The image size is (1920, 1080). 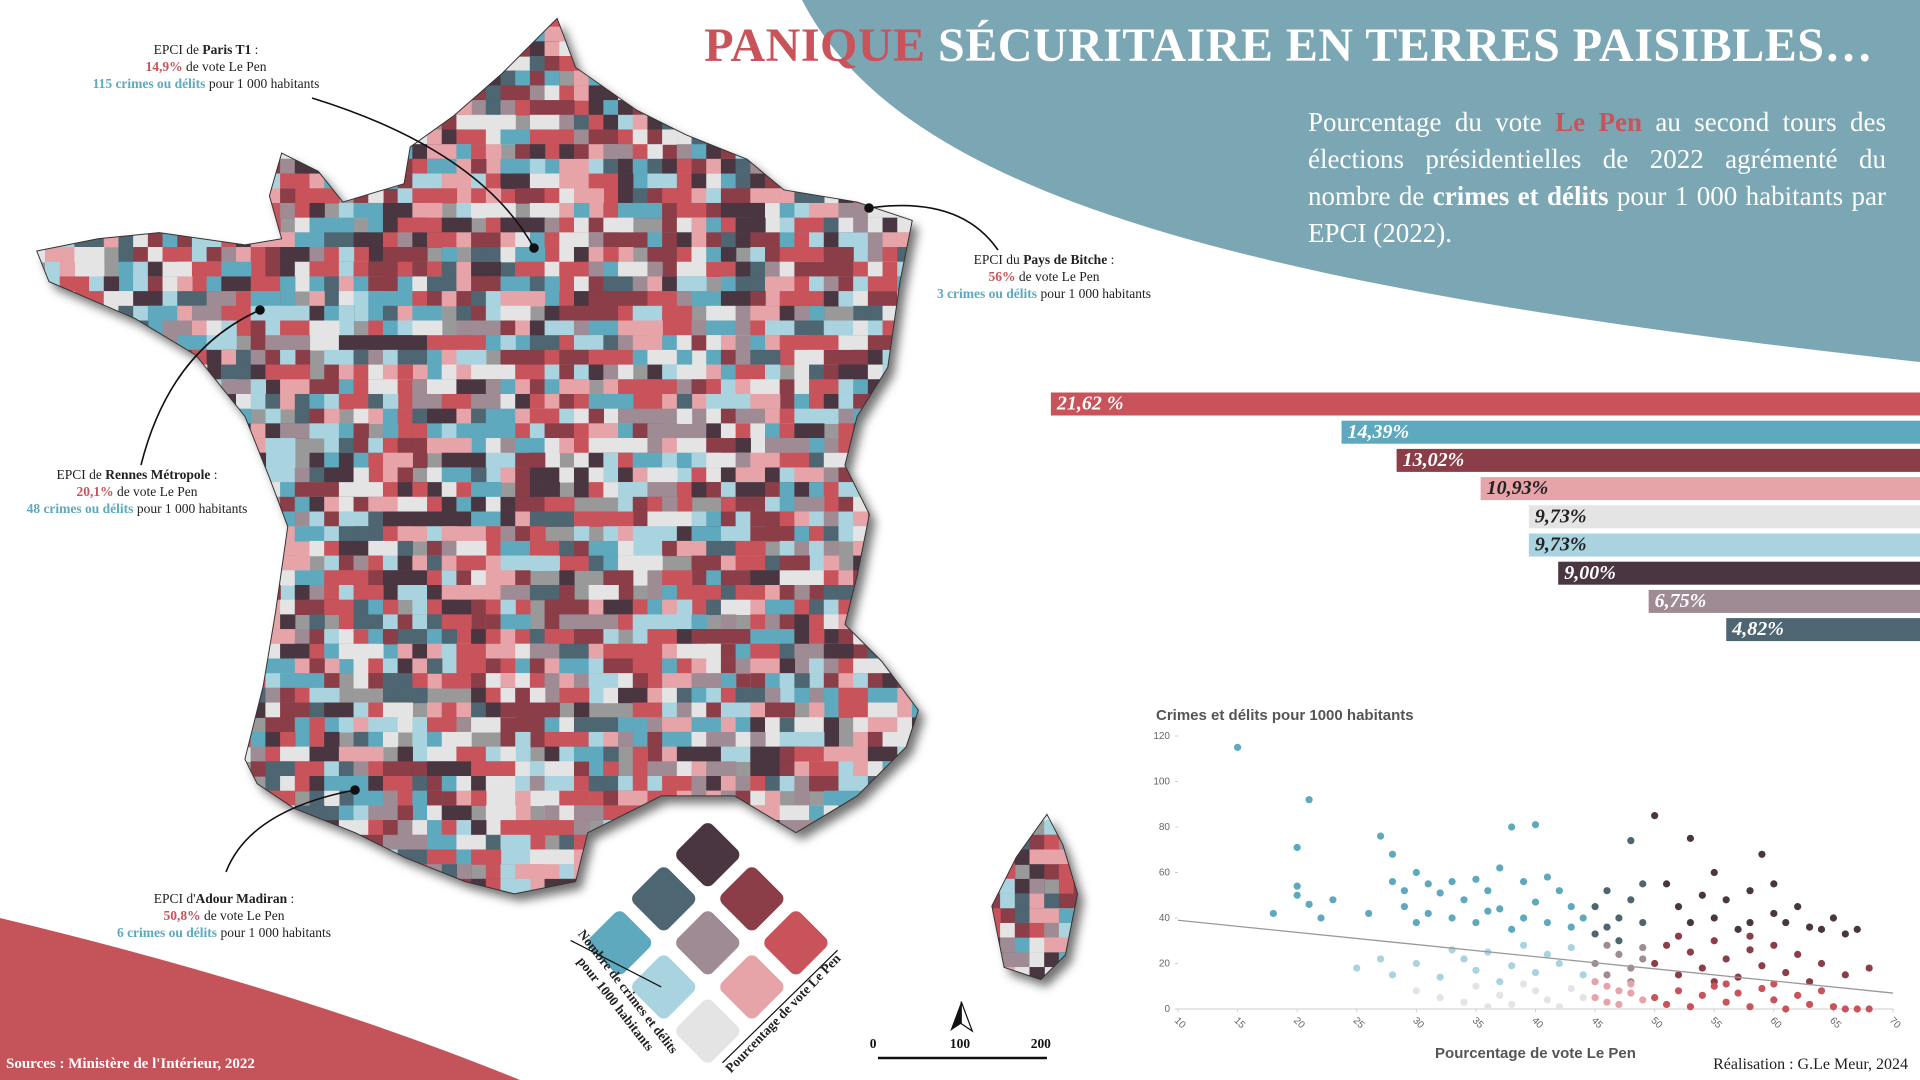 What do you see at coordinates (534, 248) in the screenshot?
I see `leader-dot` at bounding box center [534, 248].